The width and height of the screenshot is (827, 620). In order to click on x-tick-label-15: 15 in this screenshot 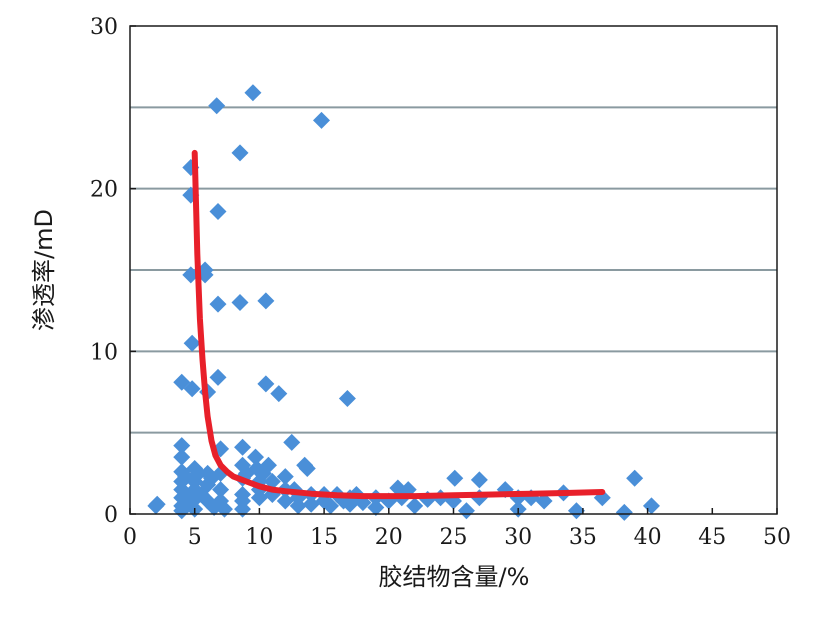, I will do `click(324, 537)`.